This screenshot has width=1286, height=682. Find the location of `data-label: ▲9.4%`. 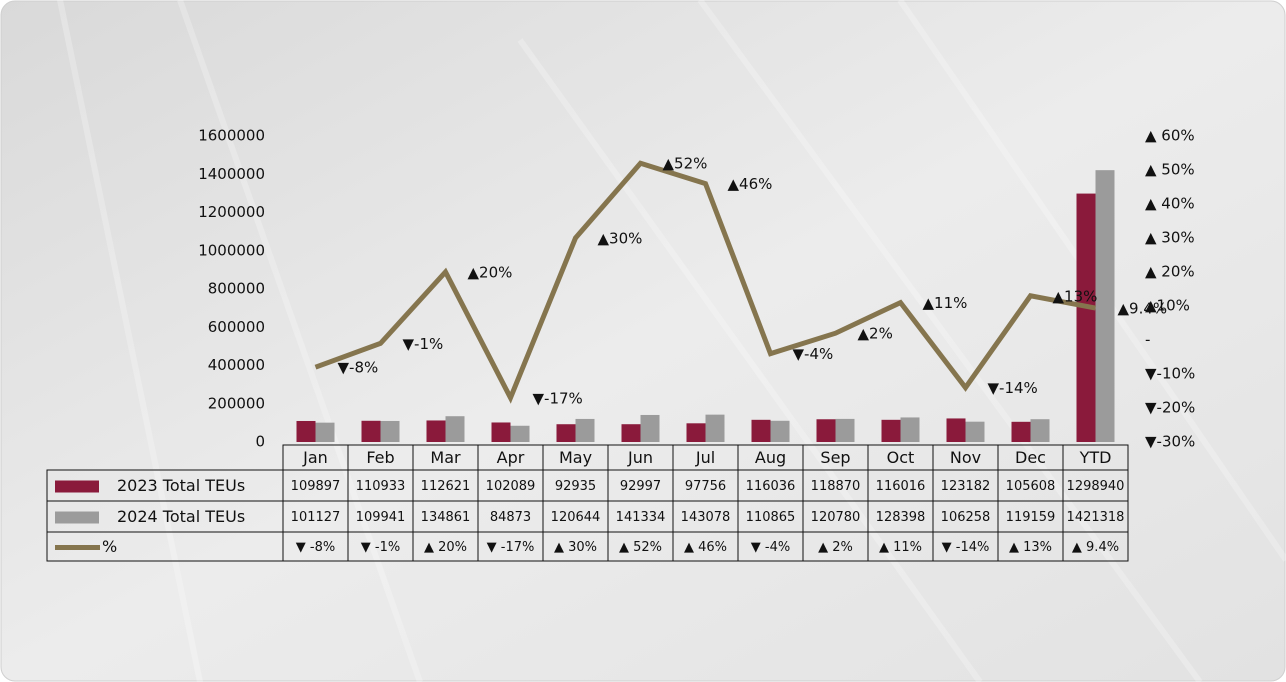

data-label: ▲9.4% is located at coordinates (1143, 309).